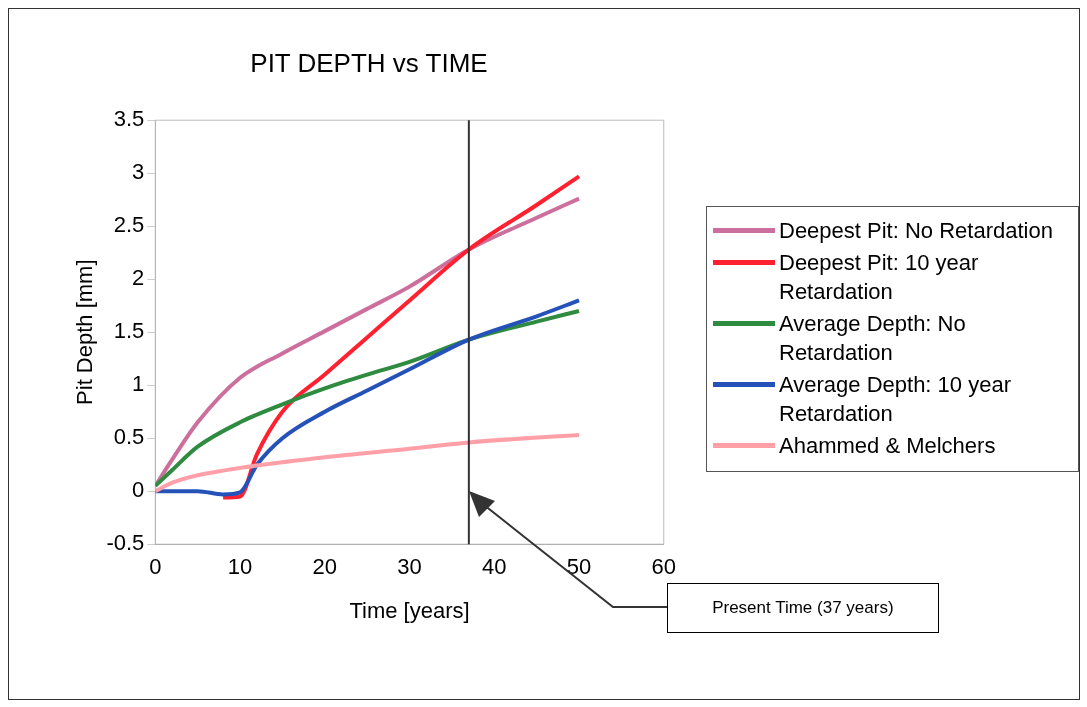 The image size is (1087, 707). What do you see at coordinates (129, 225) in the screenshot?
I see `y-tick-label: 2.5` at bounding box center [129, 225].